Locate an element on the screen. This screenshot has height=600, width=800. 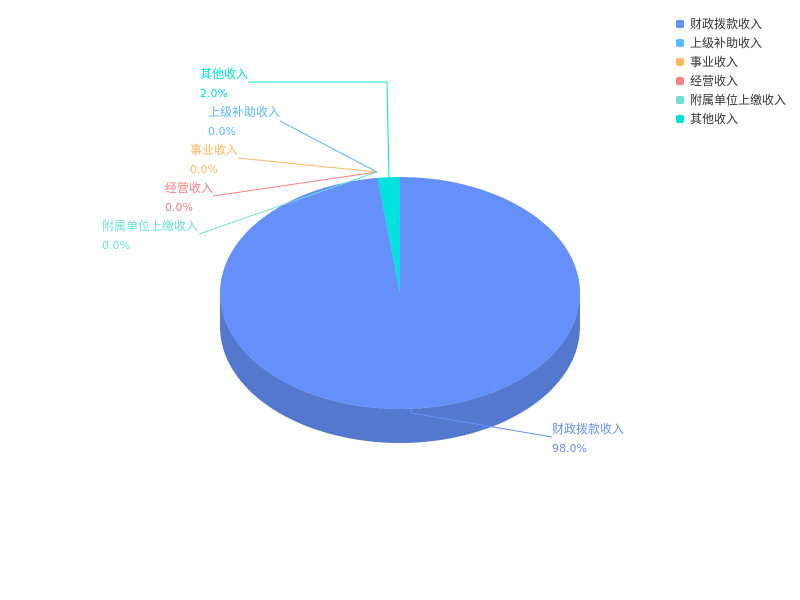
legend-item: 经营收入 is located at coordinates (731, 80).